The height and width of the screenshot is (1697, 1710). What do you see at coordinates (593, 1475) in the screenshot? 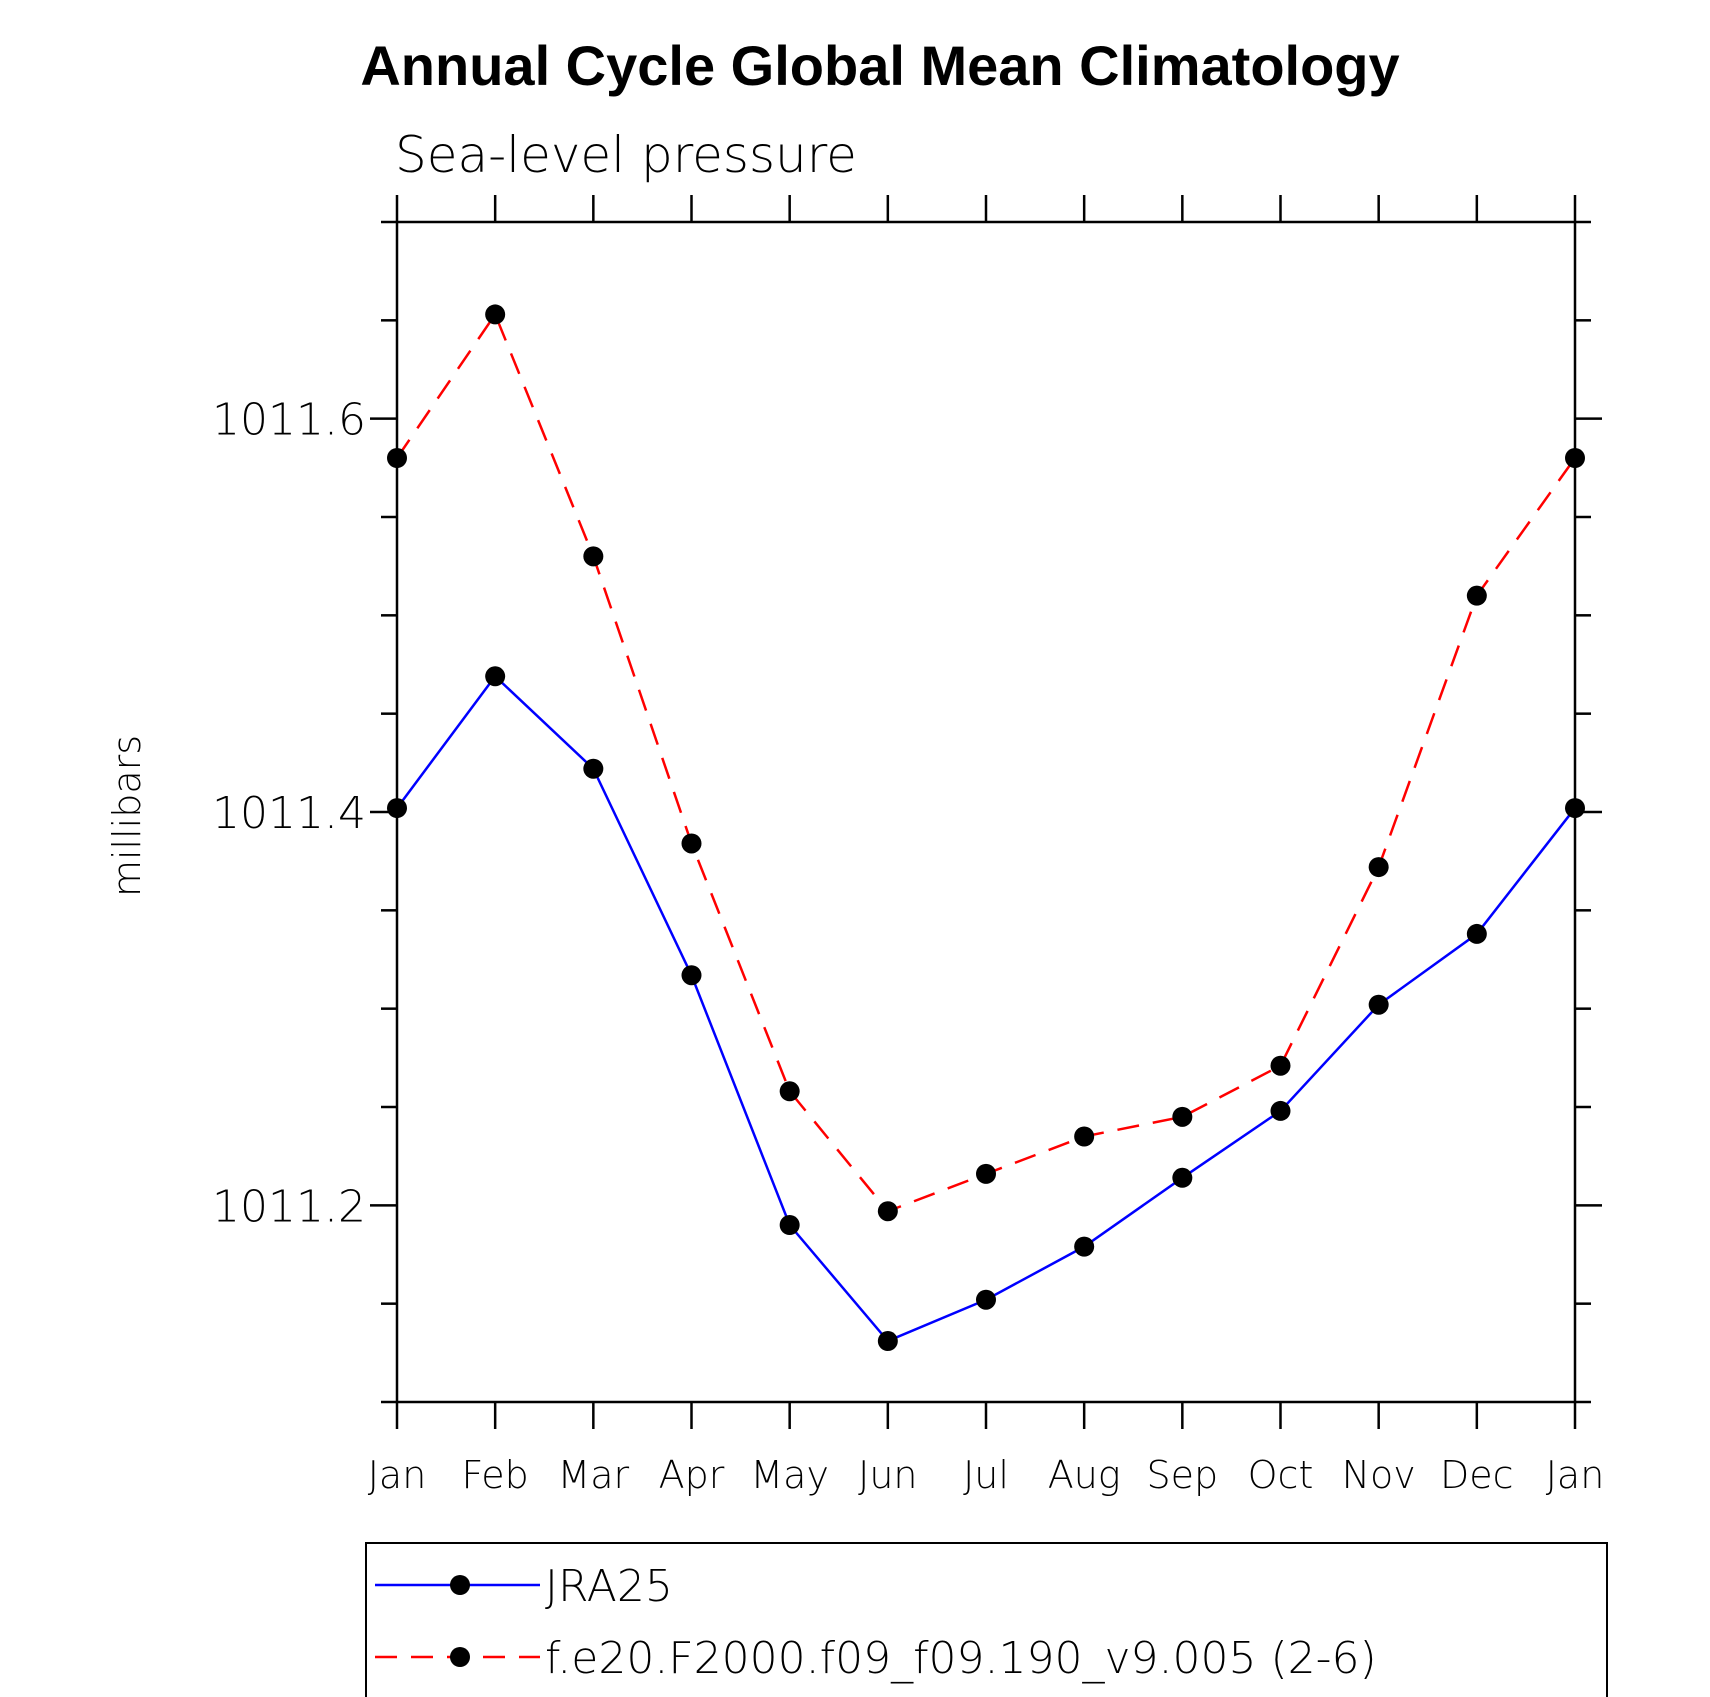
I see `x-tick-label: Mar` at bounding box center [593, 1475].